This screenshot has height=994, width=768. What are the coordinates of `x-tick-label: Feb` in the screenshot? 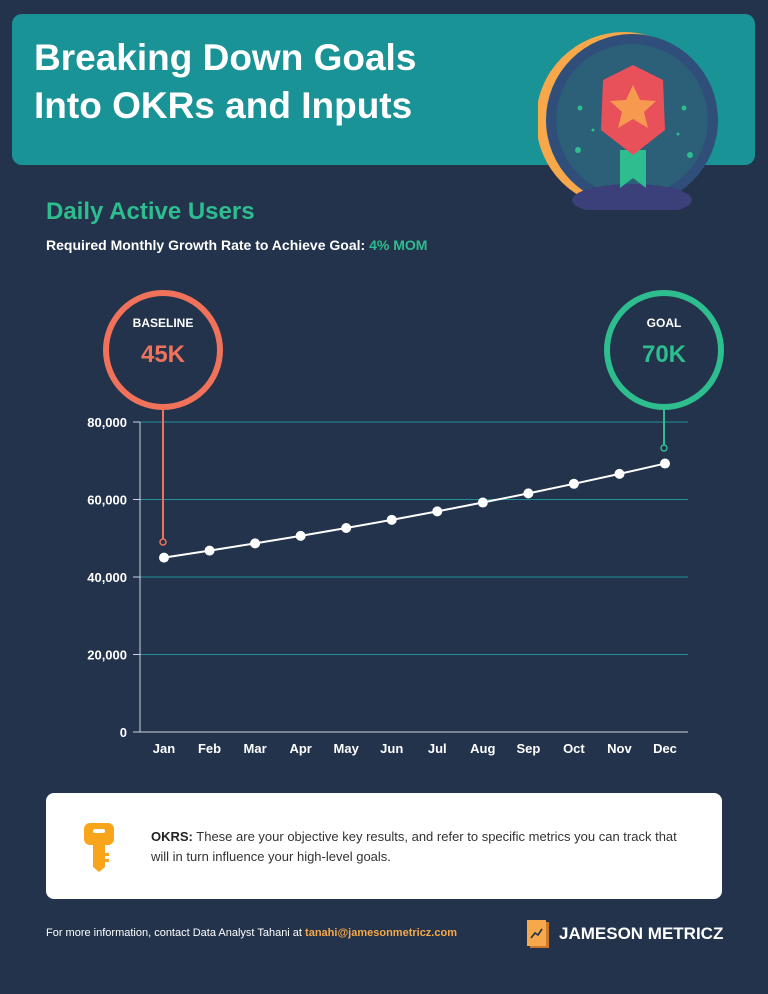 It's located at (209, 748).